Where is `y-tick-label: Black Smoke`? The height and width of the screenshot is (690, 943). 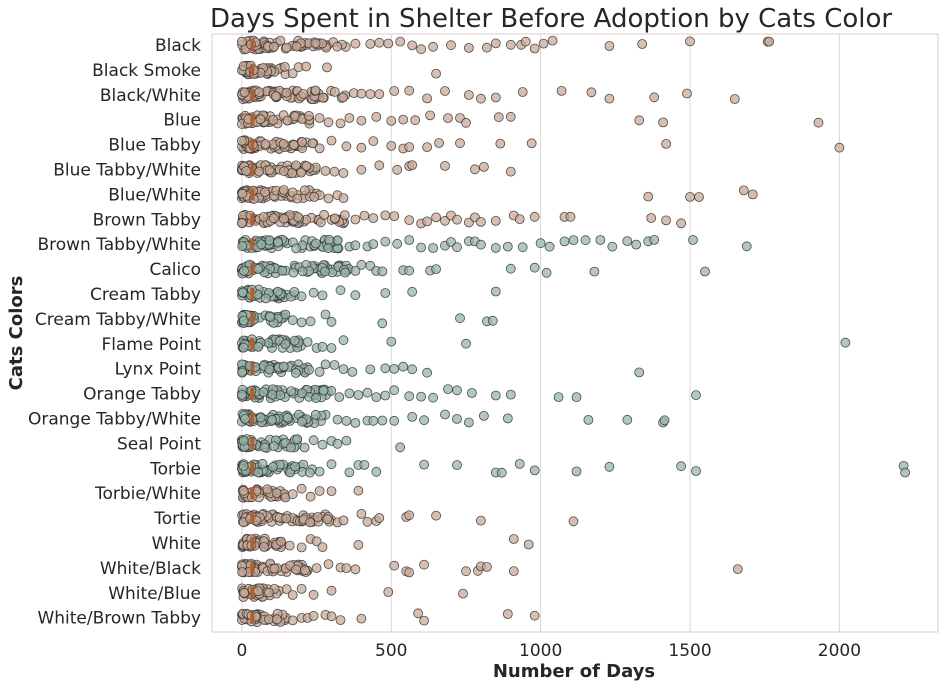
y-tick-label: Black Smoke is located at coordinates (146, 71).